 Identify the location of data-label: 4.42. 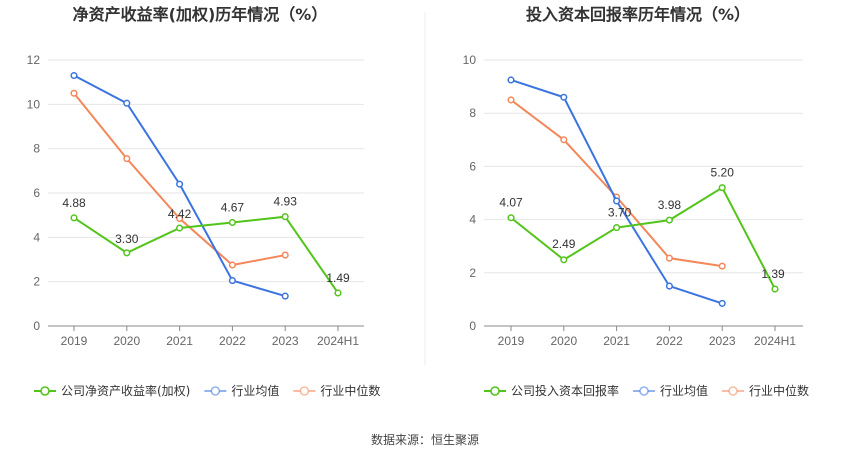
(180, 214).